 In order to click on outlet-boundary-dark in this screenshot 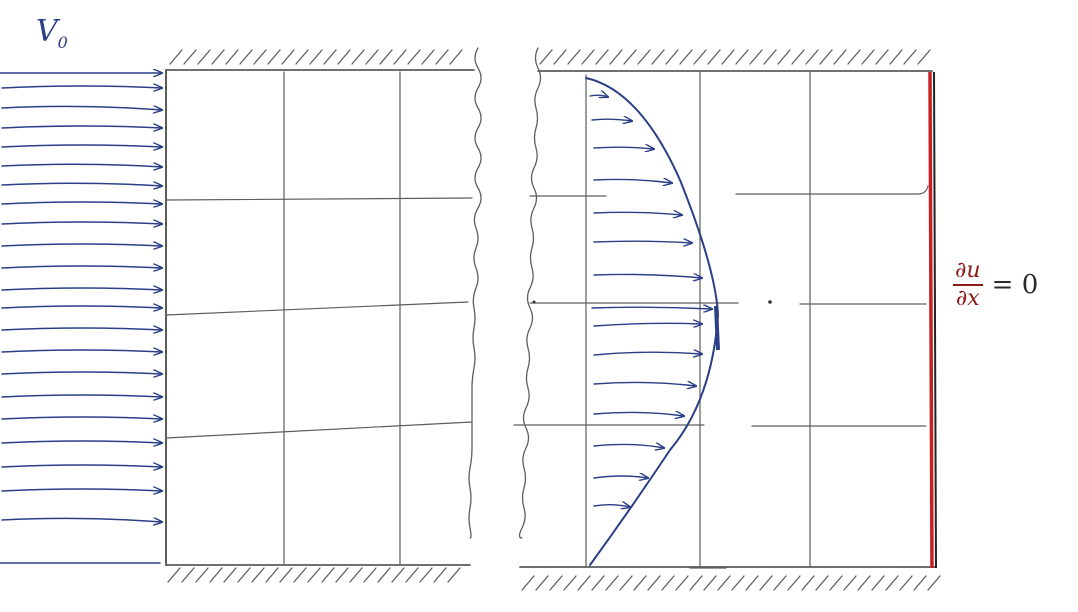, I will do `click(935, 320)`.